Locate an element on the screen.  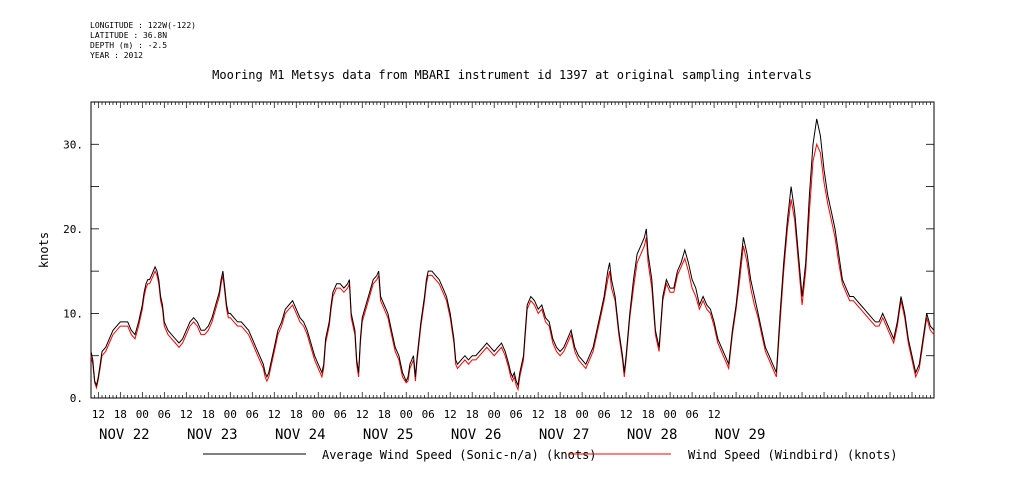
x-day-label: NOV 29 is located at coordinates (740, 435).